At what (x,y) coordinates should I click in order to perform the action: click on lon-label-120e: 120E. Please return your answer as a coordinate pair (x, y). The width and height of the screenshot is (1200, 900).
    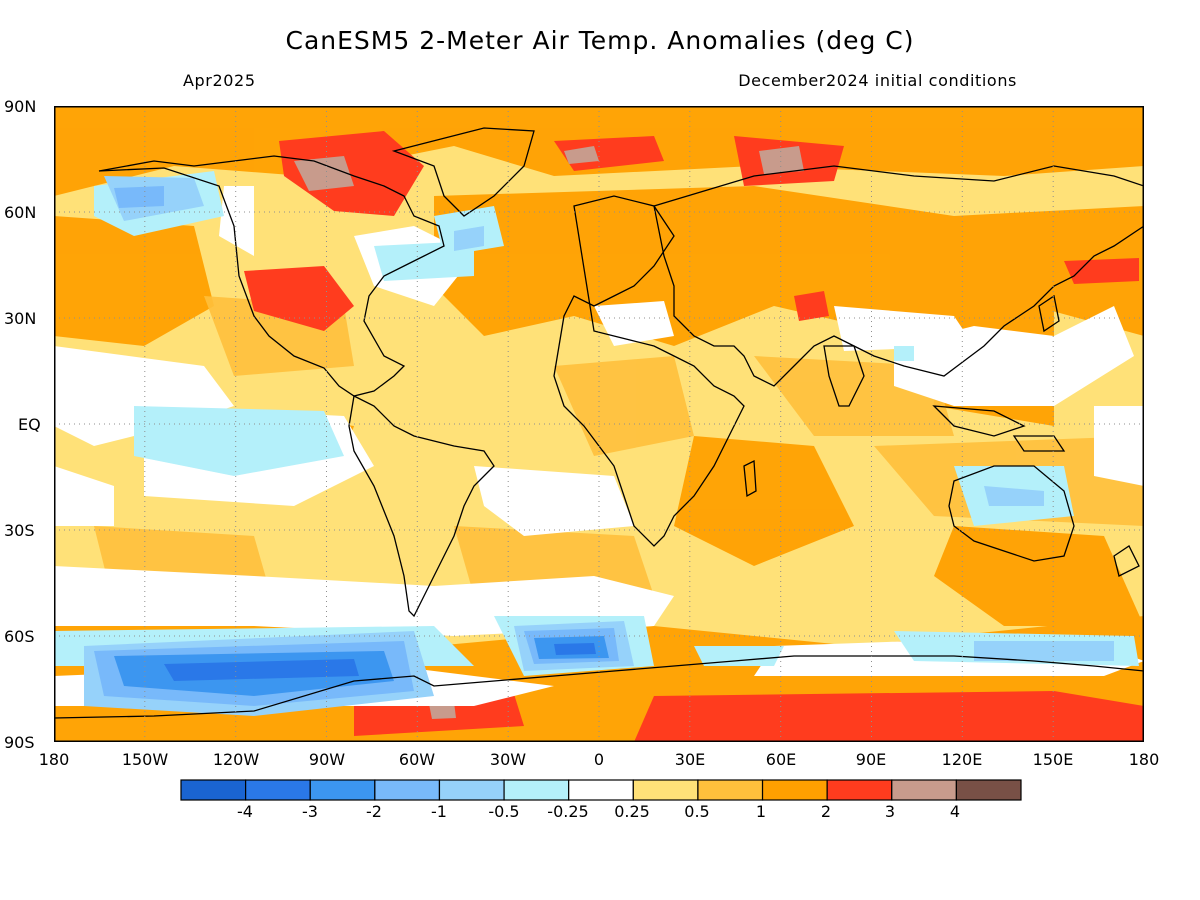
    Looking at the image, I should click on (962, 759).